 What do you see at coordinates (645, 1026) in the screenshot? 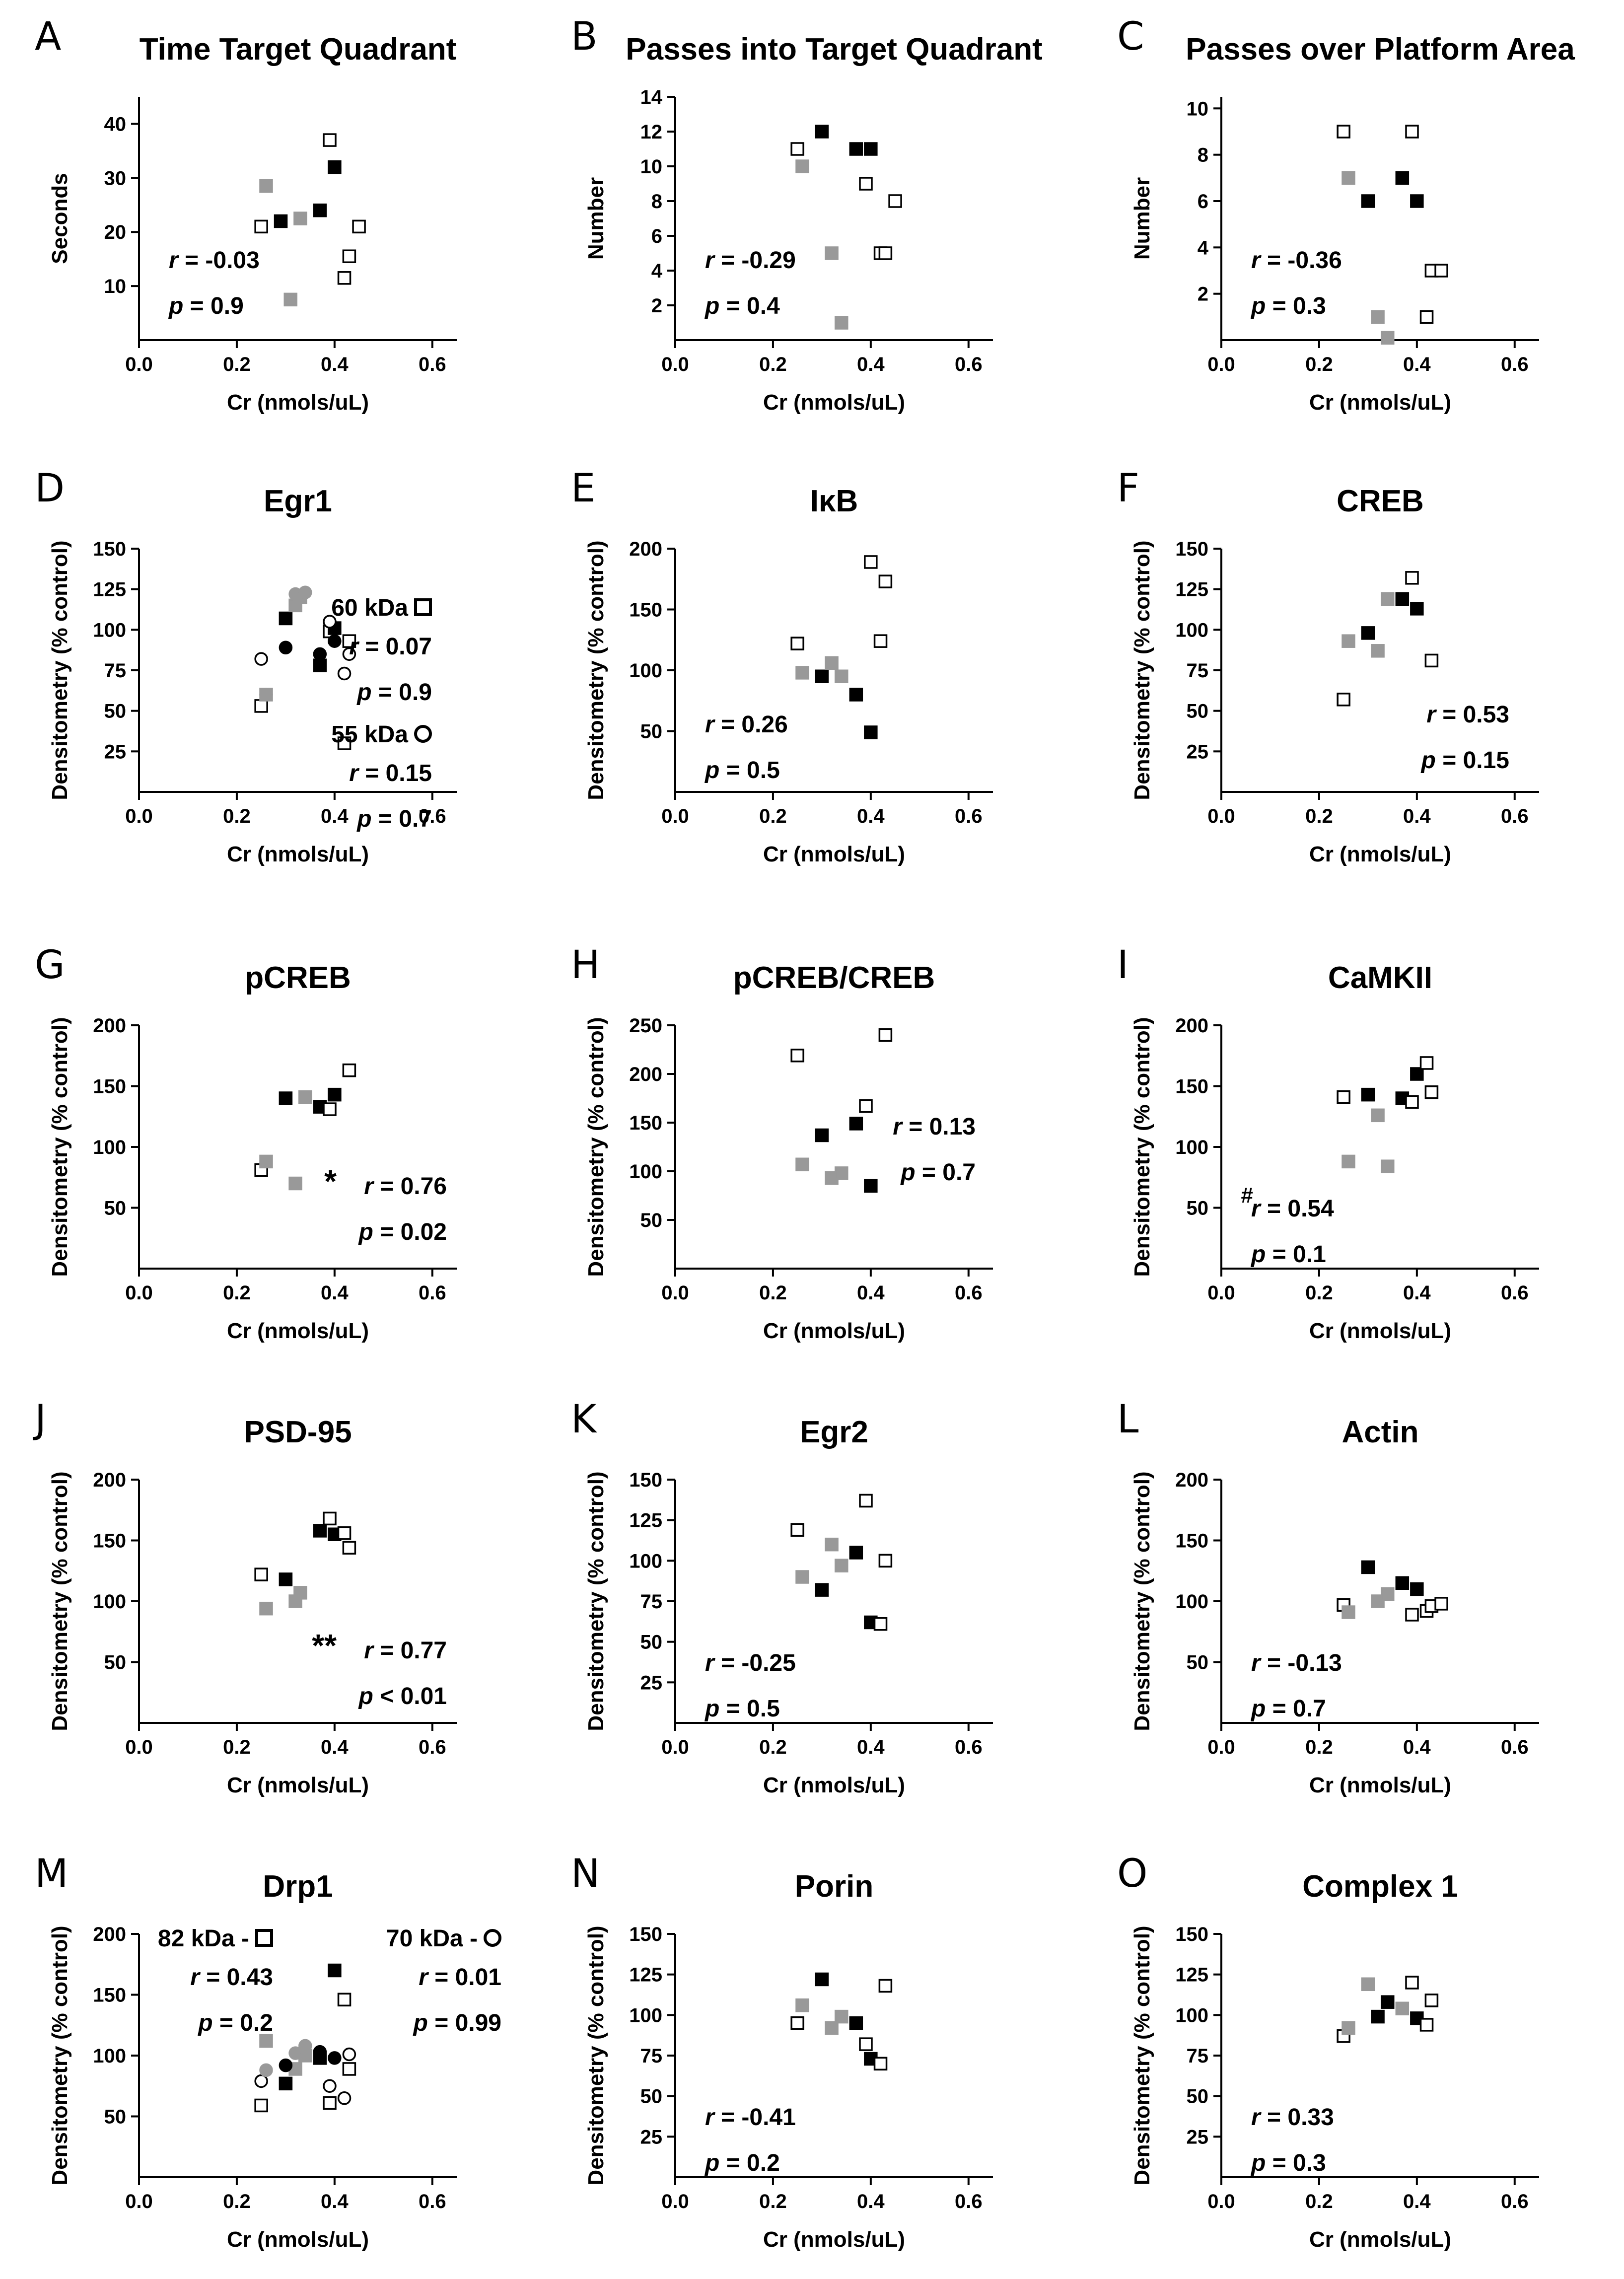
I see `y-tick-label: 250` at bounding box center [645, 1026].